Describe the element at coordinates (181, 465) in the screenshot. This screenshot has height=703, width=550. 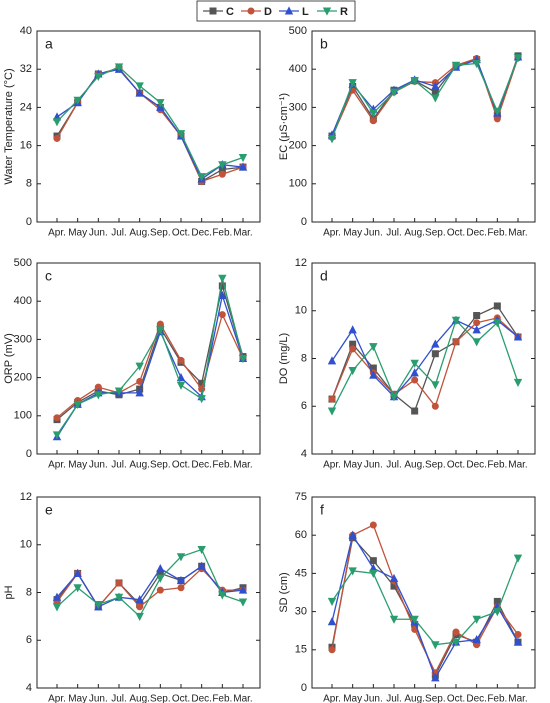
I see `x-tick-label: Oct.` at that location.